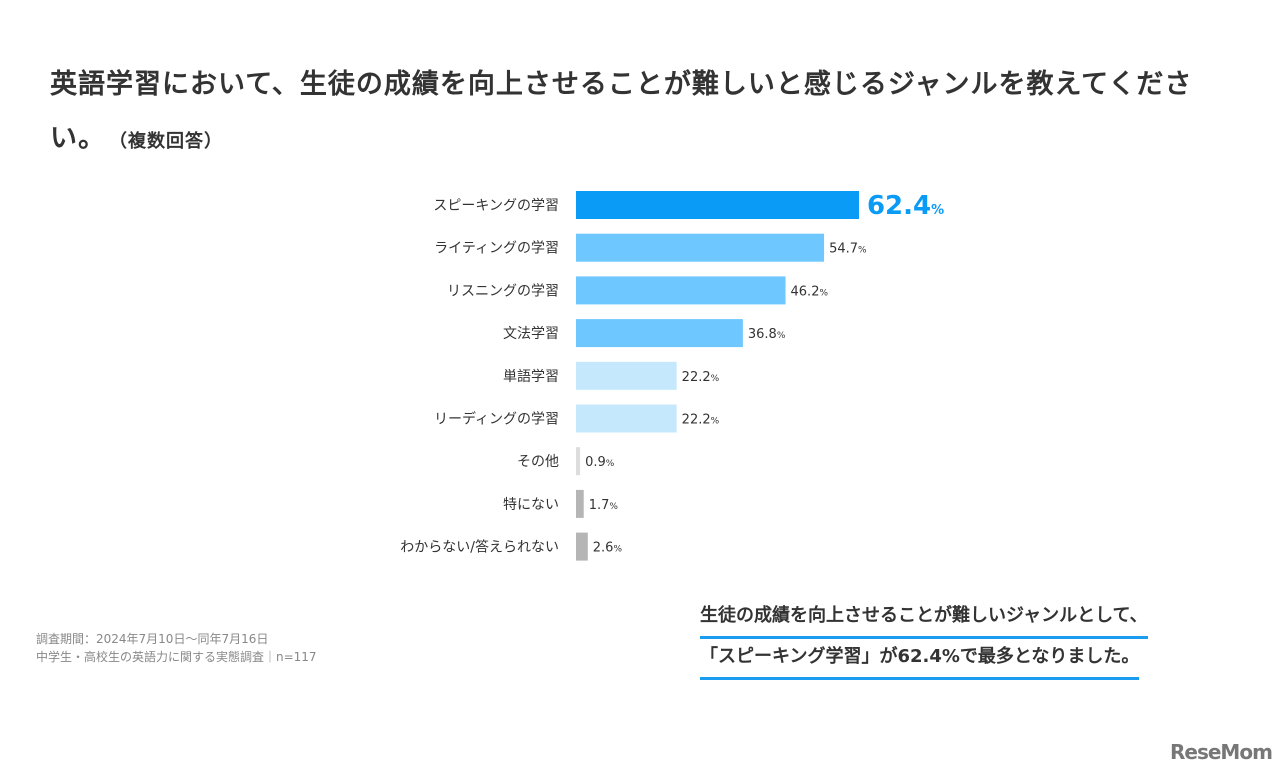  What do you see at coordinates (538, 462) in the screenshot?
I see `category-label: その他` at bounding box center [538, 462].